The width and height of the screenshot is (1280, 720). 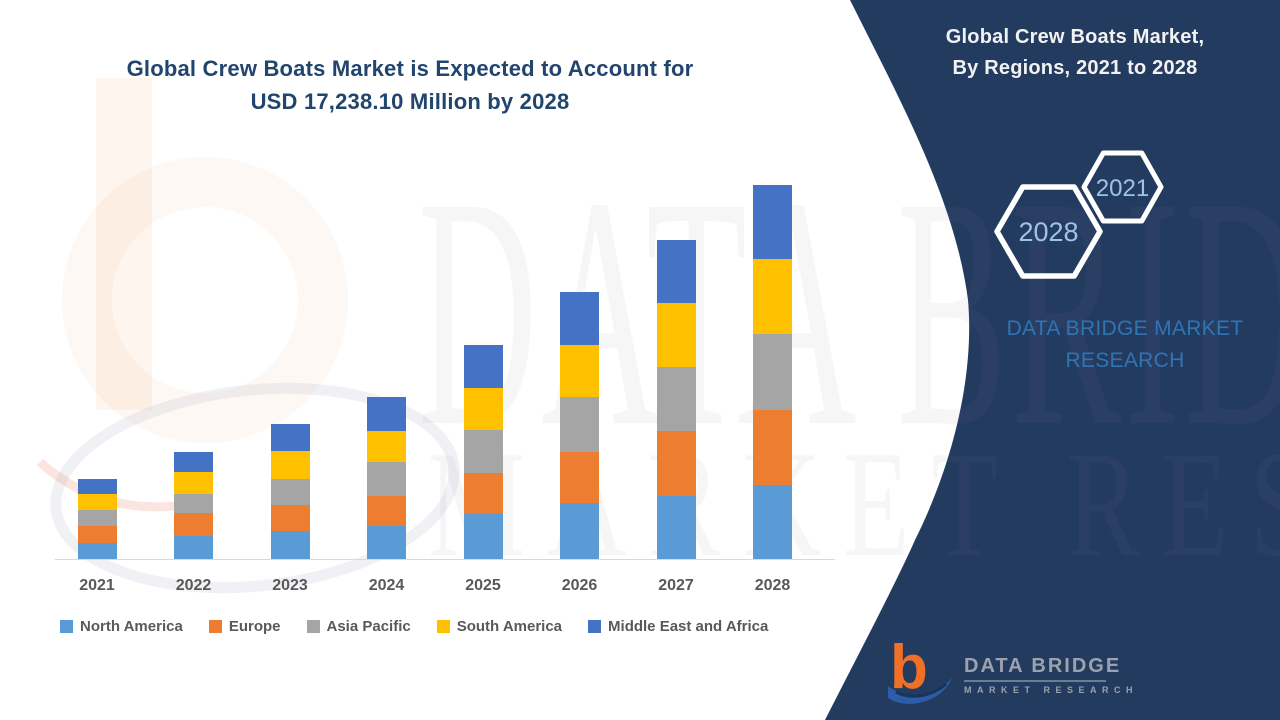 What do you see at coordinates (386, 414) in the screenshot?
I see `bar-segment-2024-middle-east-and-africa` at bounding box center [386, 414].